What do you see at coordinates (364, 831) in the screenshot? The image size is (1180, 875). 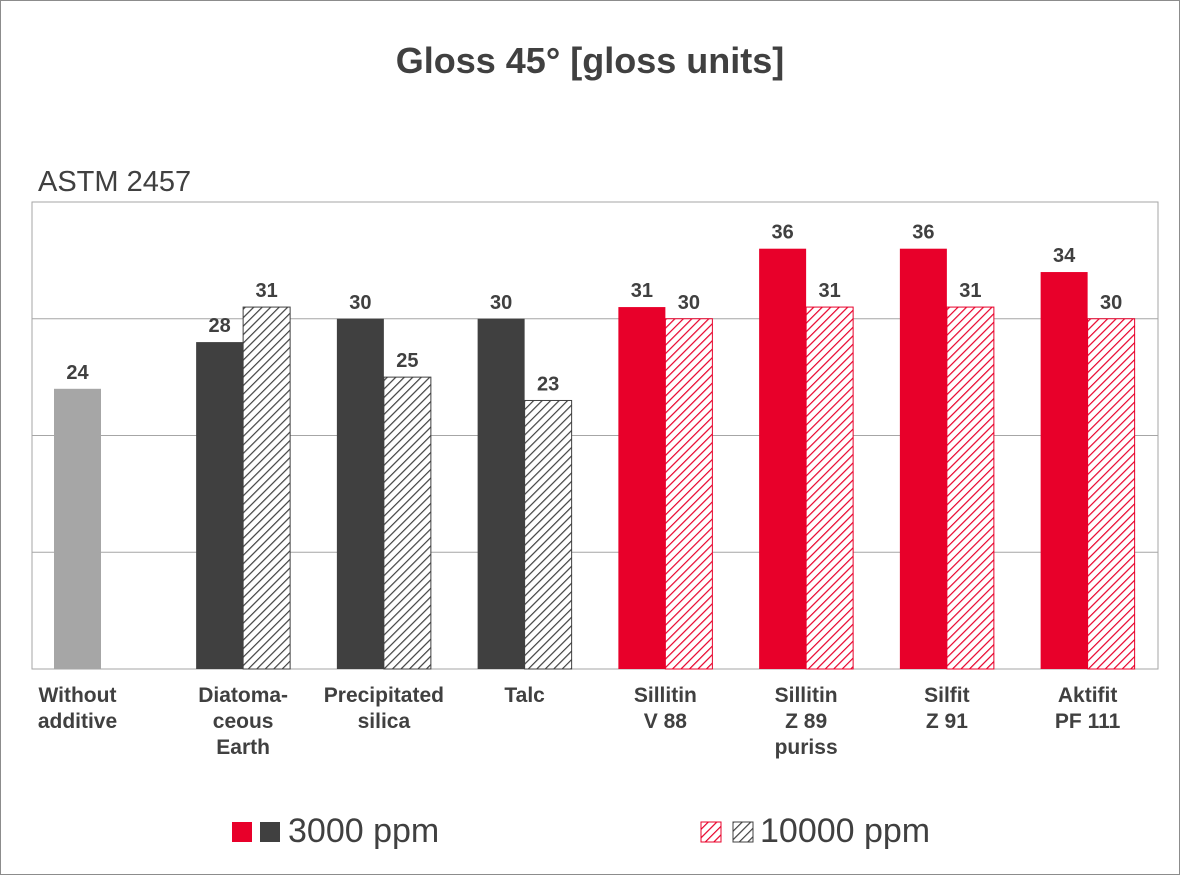 I see `legend-label-3000: 3000 ppm` at bounding box center [364, 831].